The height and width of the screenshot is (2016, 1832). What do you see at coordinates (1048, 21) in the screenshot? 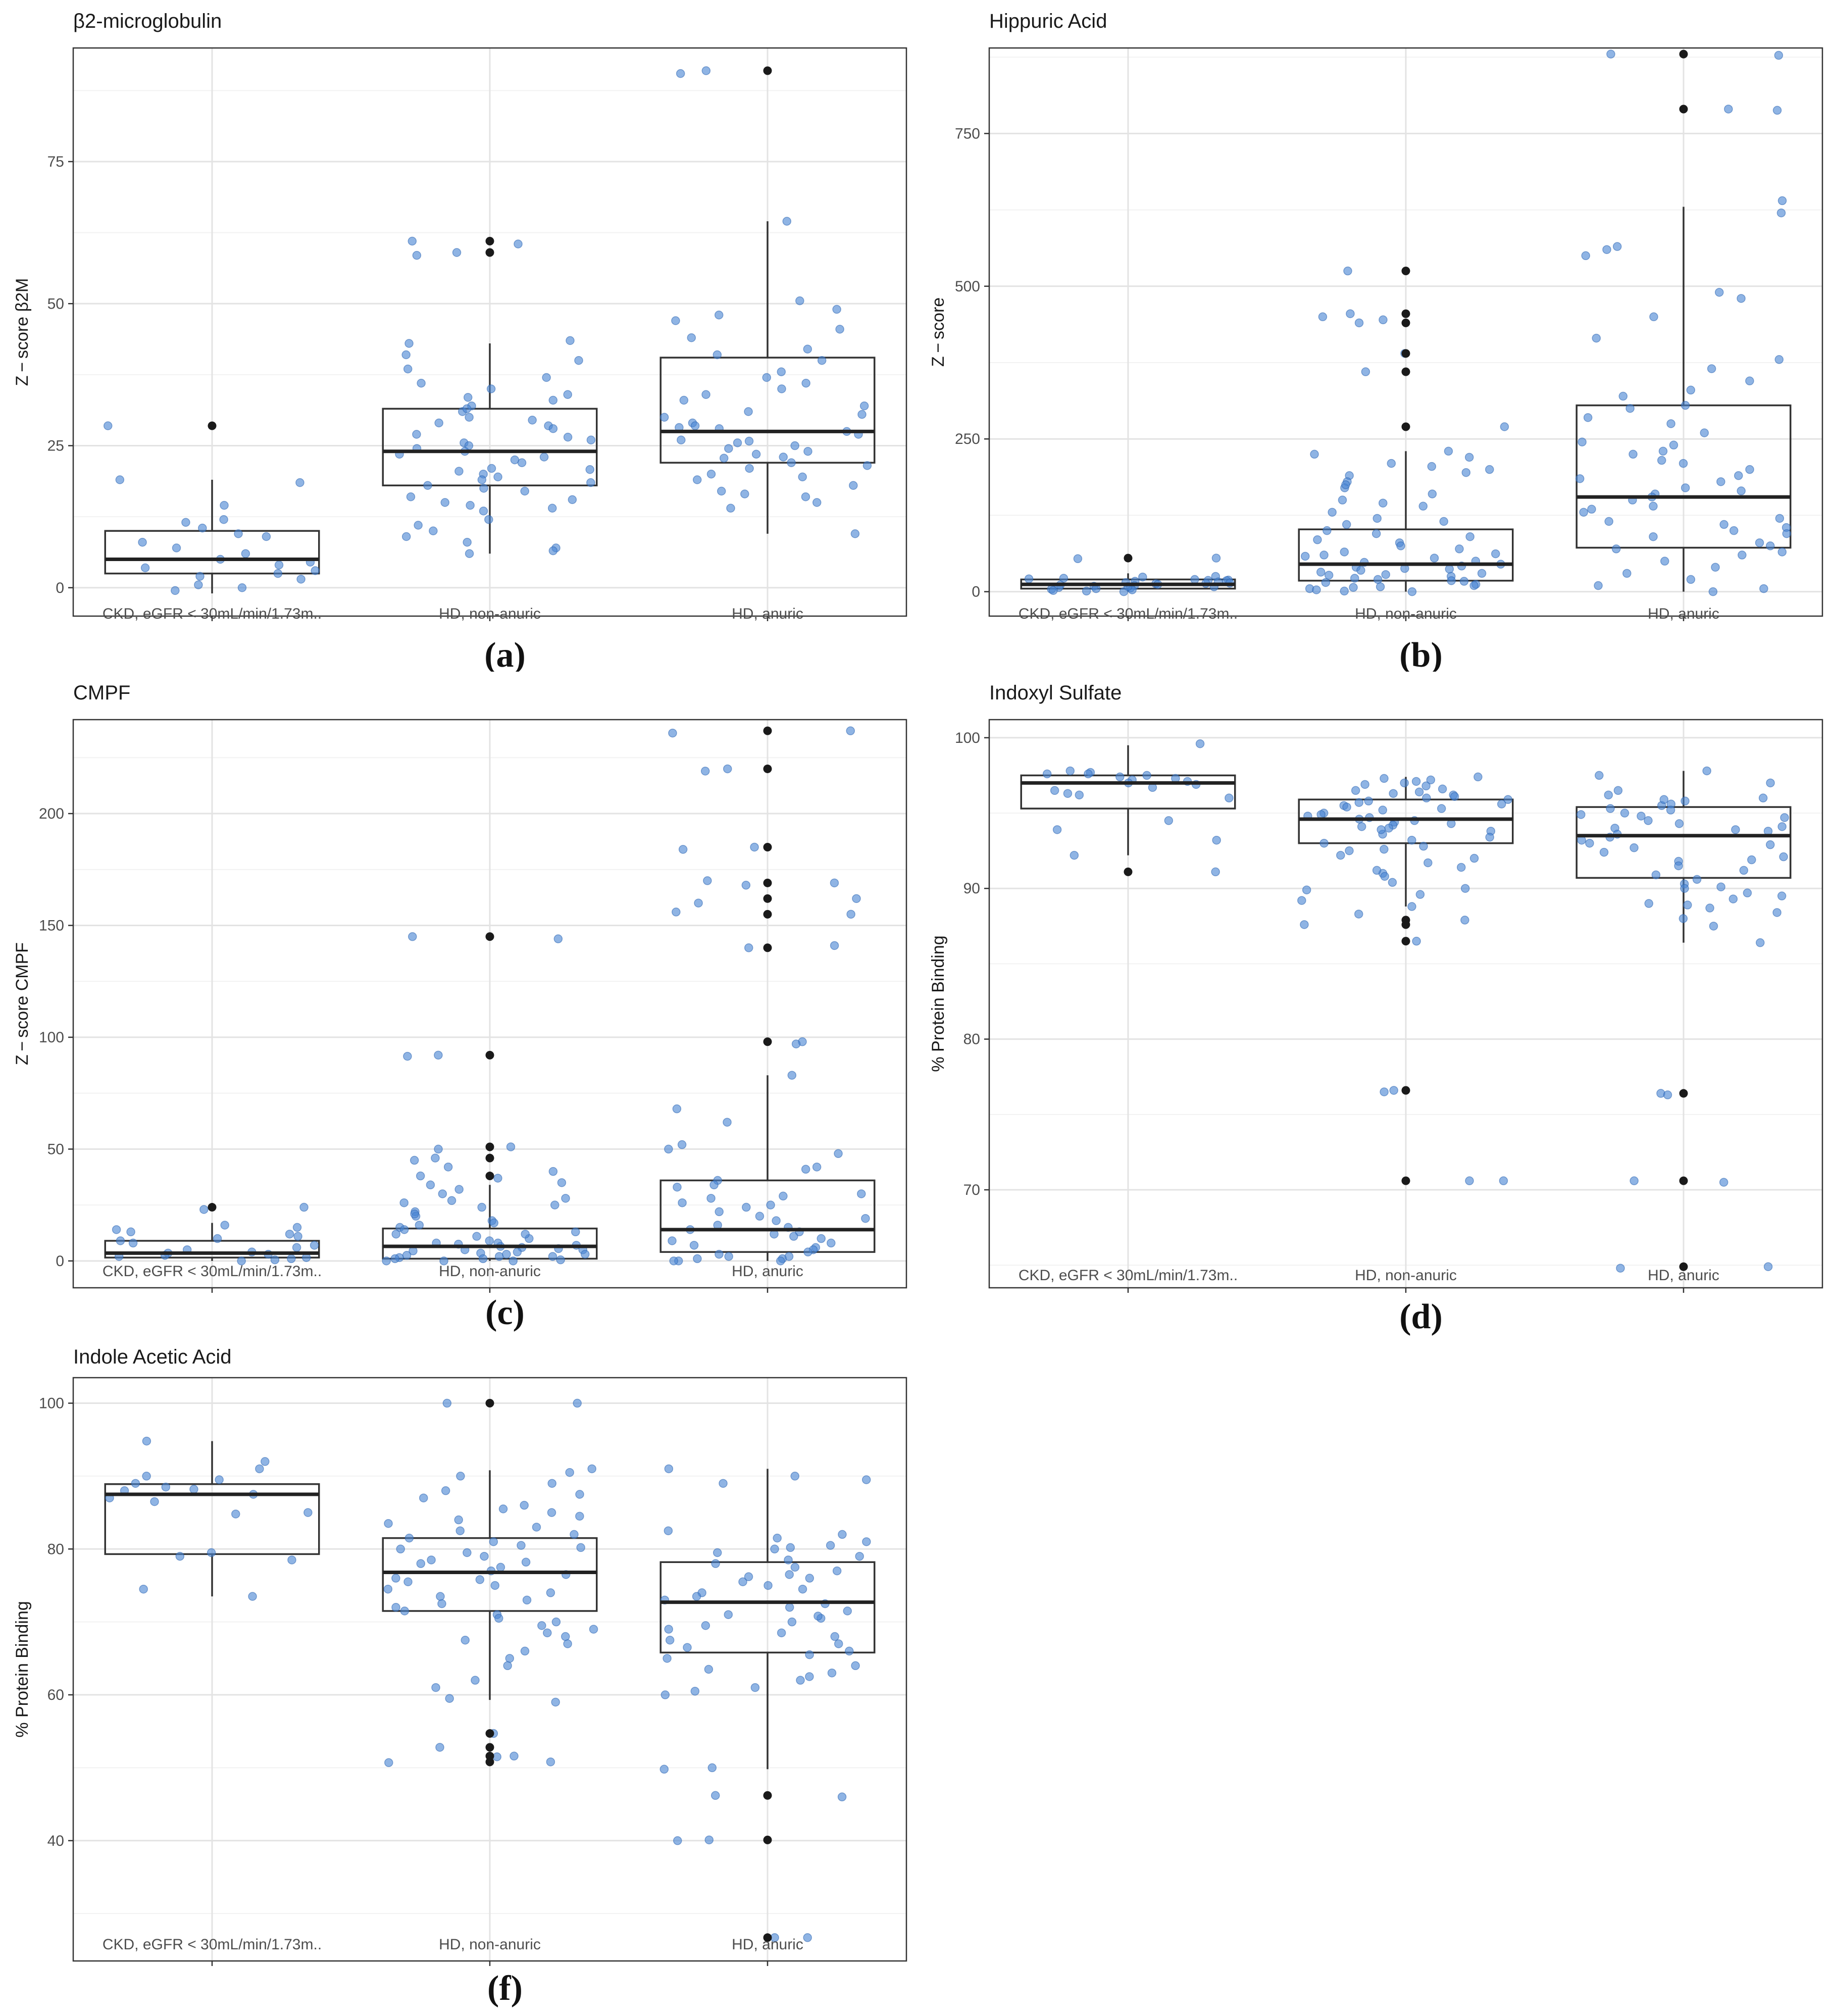
I see `chart-title: Hippuric Acid` at bounding box center [1048, 21].